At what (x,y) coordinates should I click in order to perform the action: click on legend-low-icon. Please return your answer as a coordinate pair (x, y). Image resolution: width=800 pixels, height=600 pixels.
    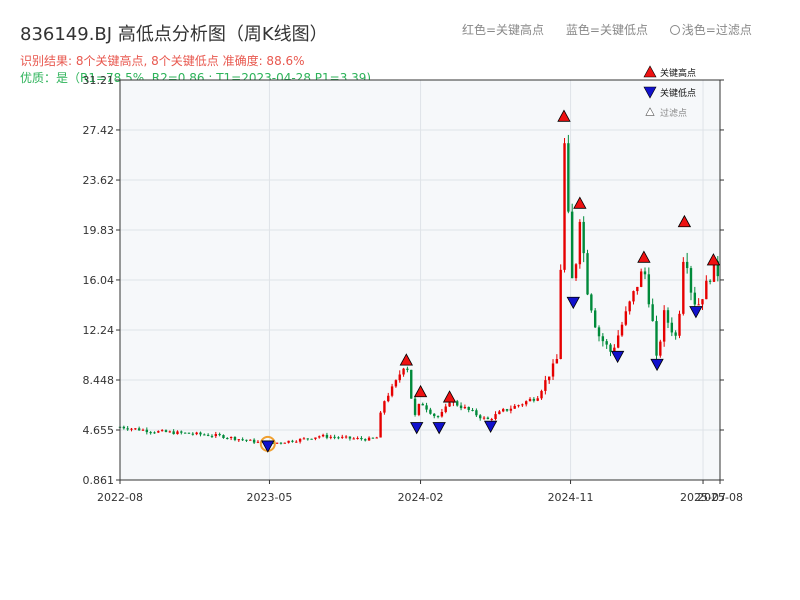
    Looking at the image, I should click on (650, 92).